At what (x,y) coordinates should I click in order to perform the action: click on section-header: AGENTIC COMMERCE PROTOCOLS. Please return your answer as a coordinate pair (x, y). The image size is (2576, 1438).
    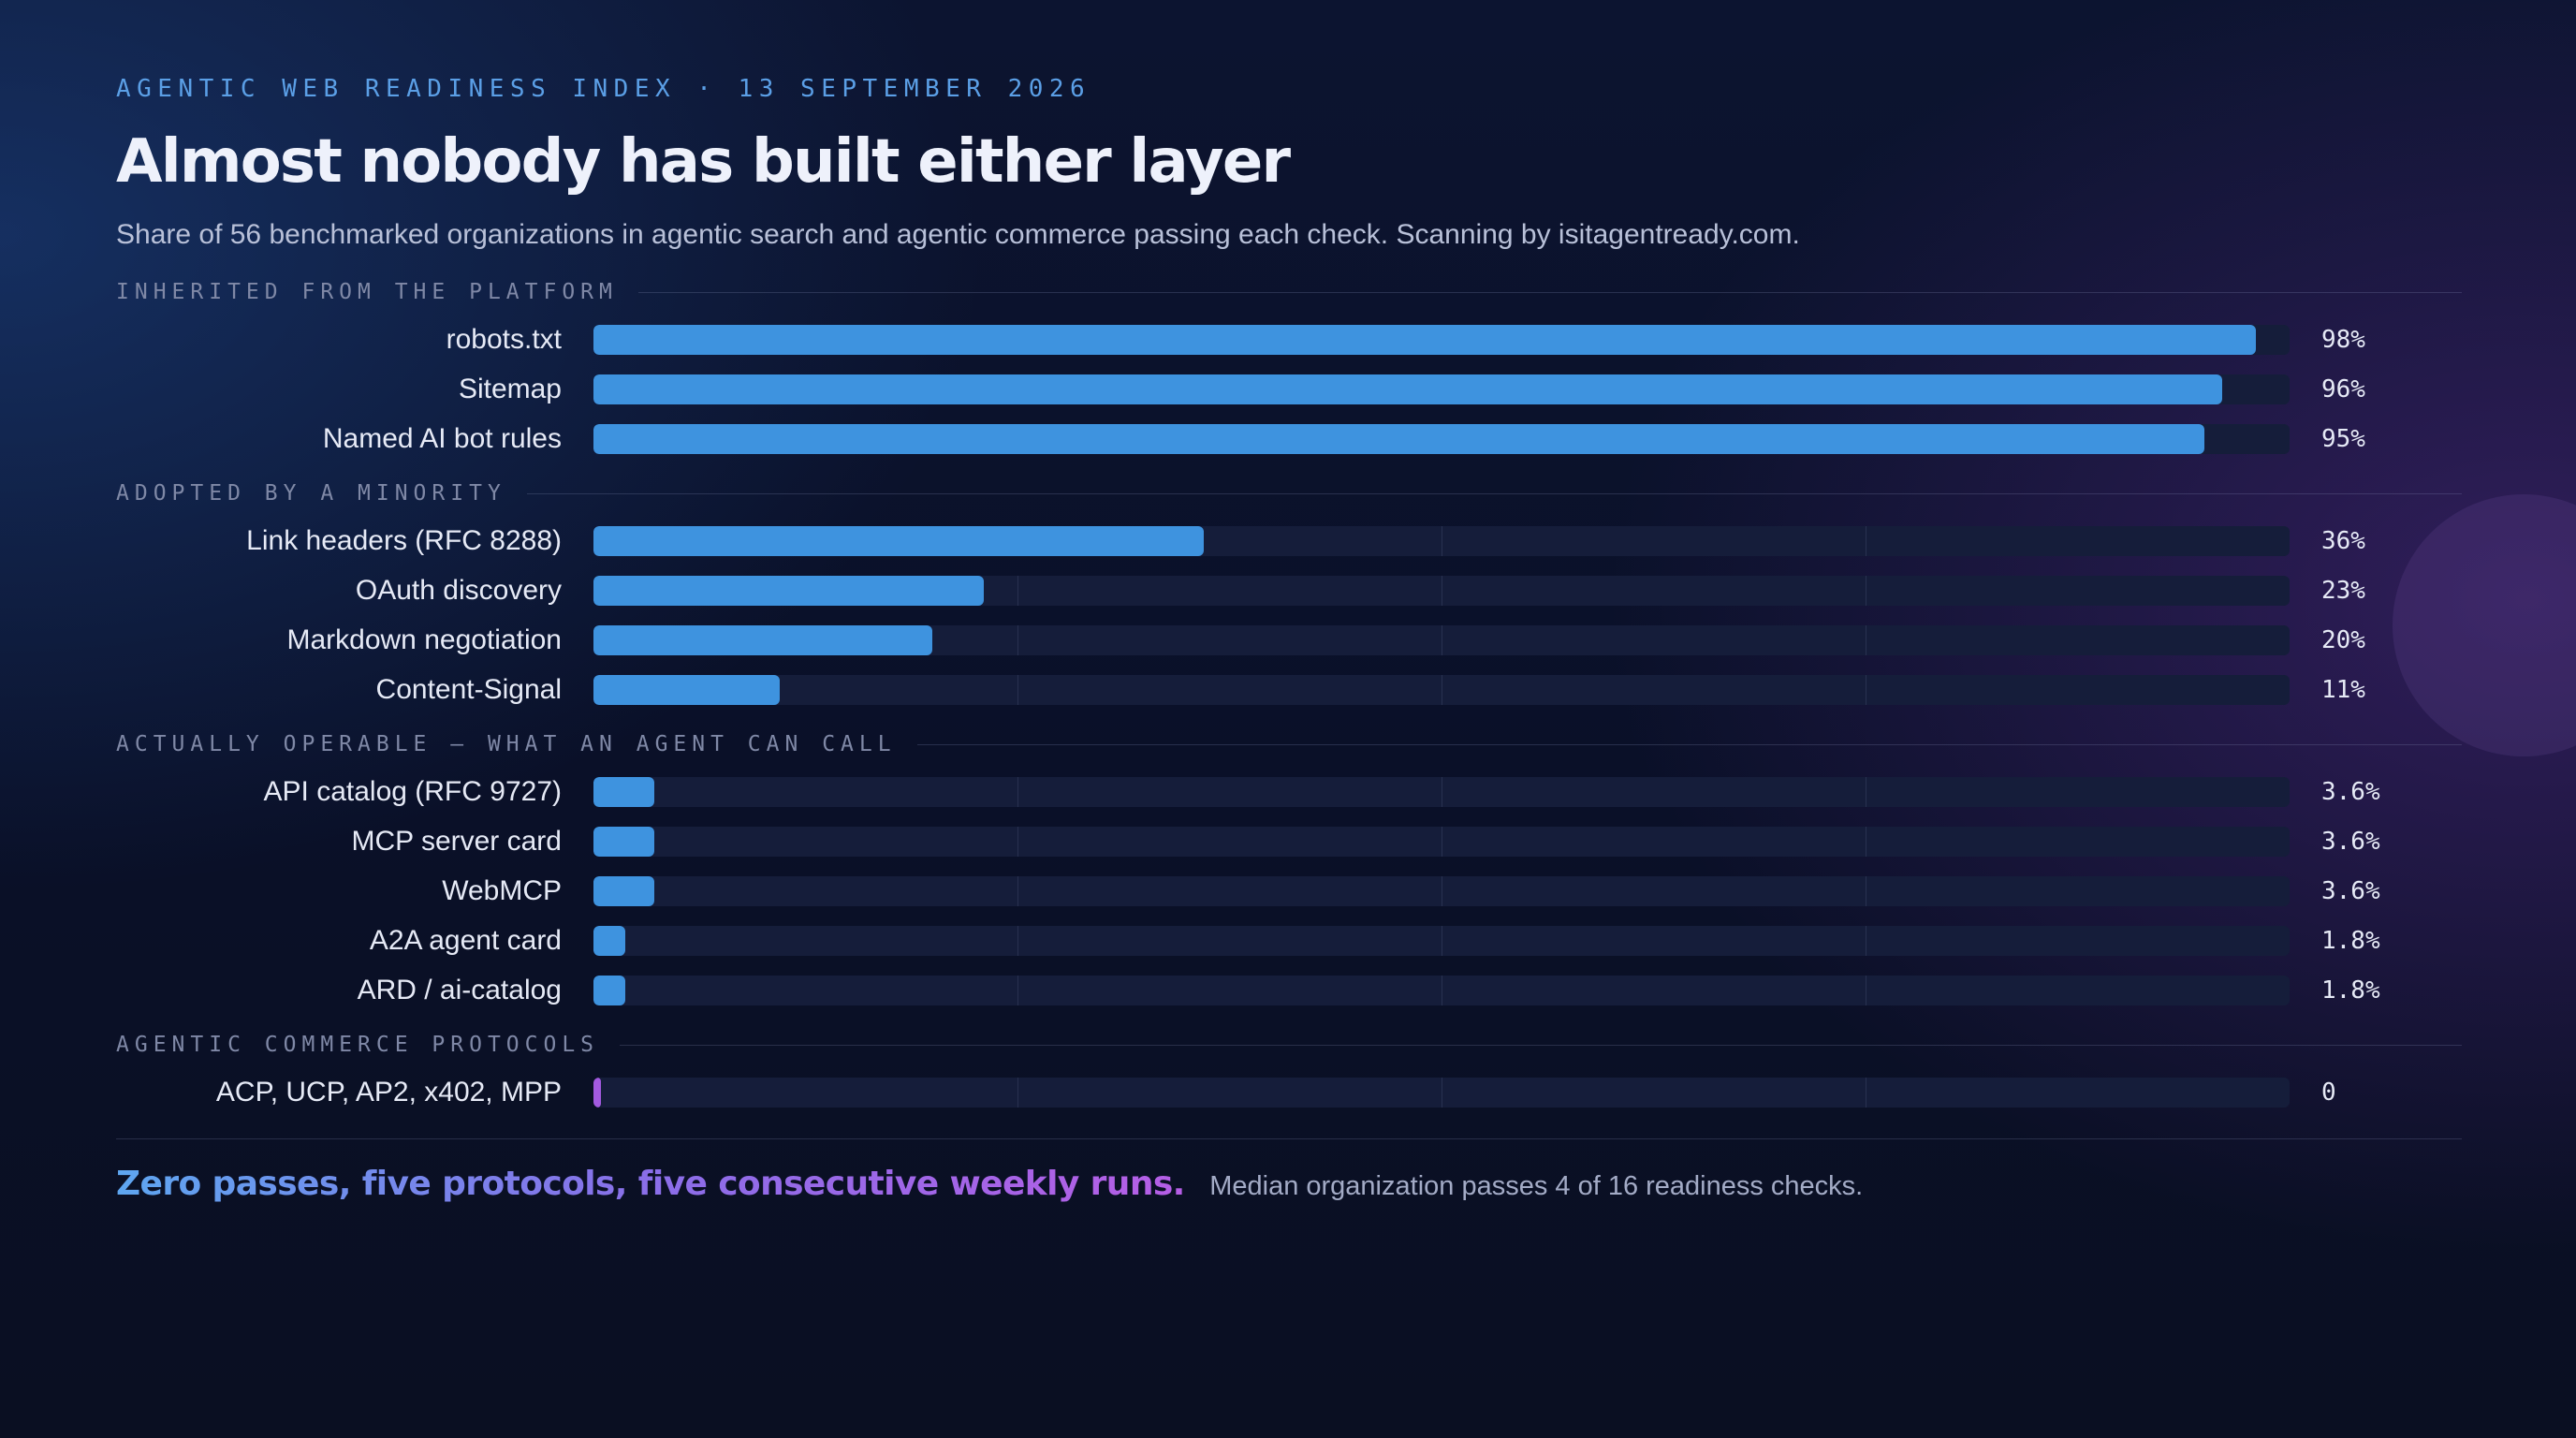
    Looking at the image, I should click on (1289, 1045).